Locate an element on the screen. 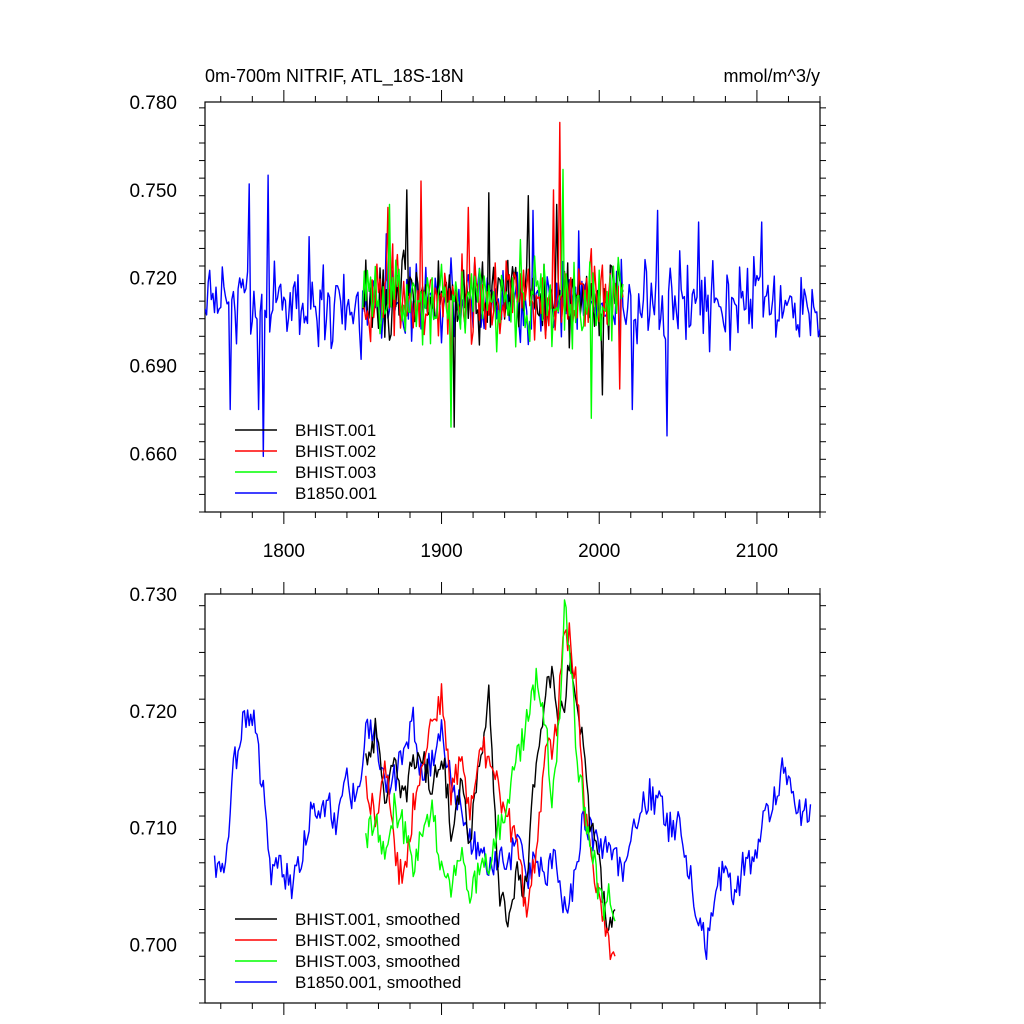  legend-label: BHIST.002 is located at coordinates (335, 451).